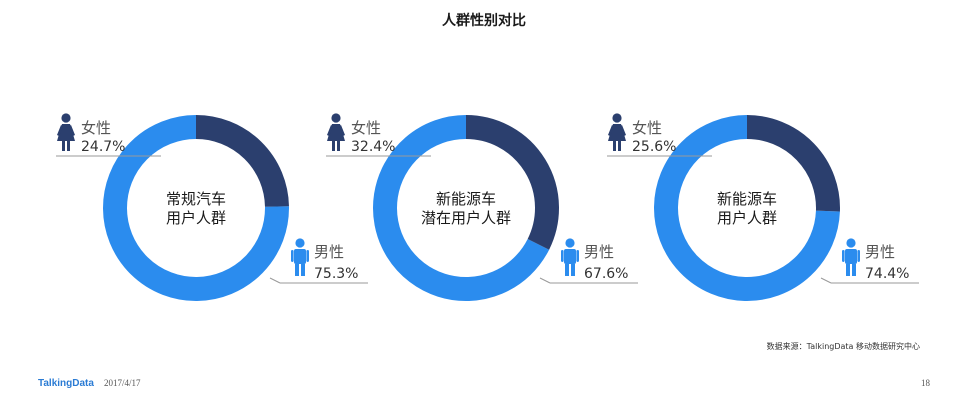  What do you see at coordinates (466, 218) in the screenshot?
I see `donut-center-label: 潜在用户人群` at bounding box center [466, 218].